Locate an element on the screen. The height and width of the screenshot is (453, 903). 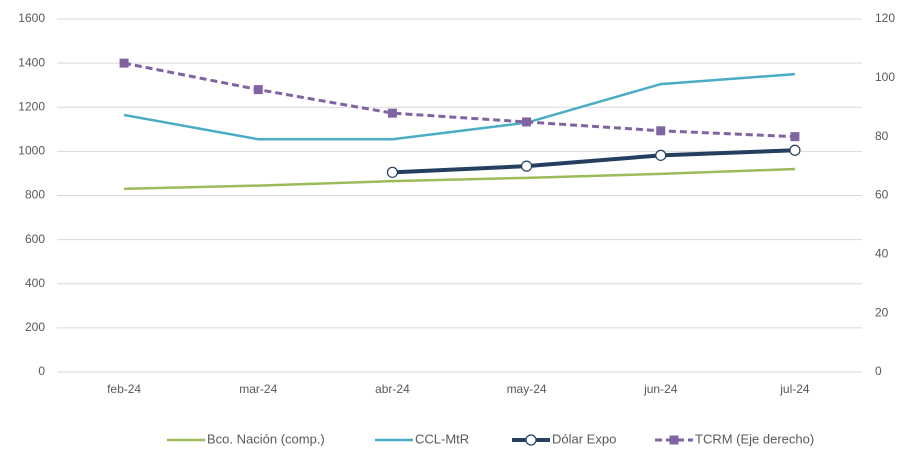
y2-tick-label: 60 is located at coordinates (882, 195).